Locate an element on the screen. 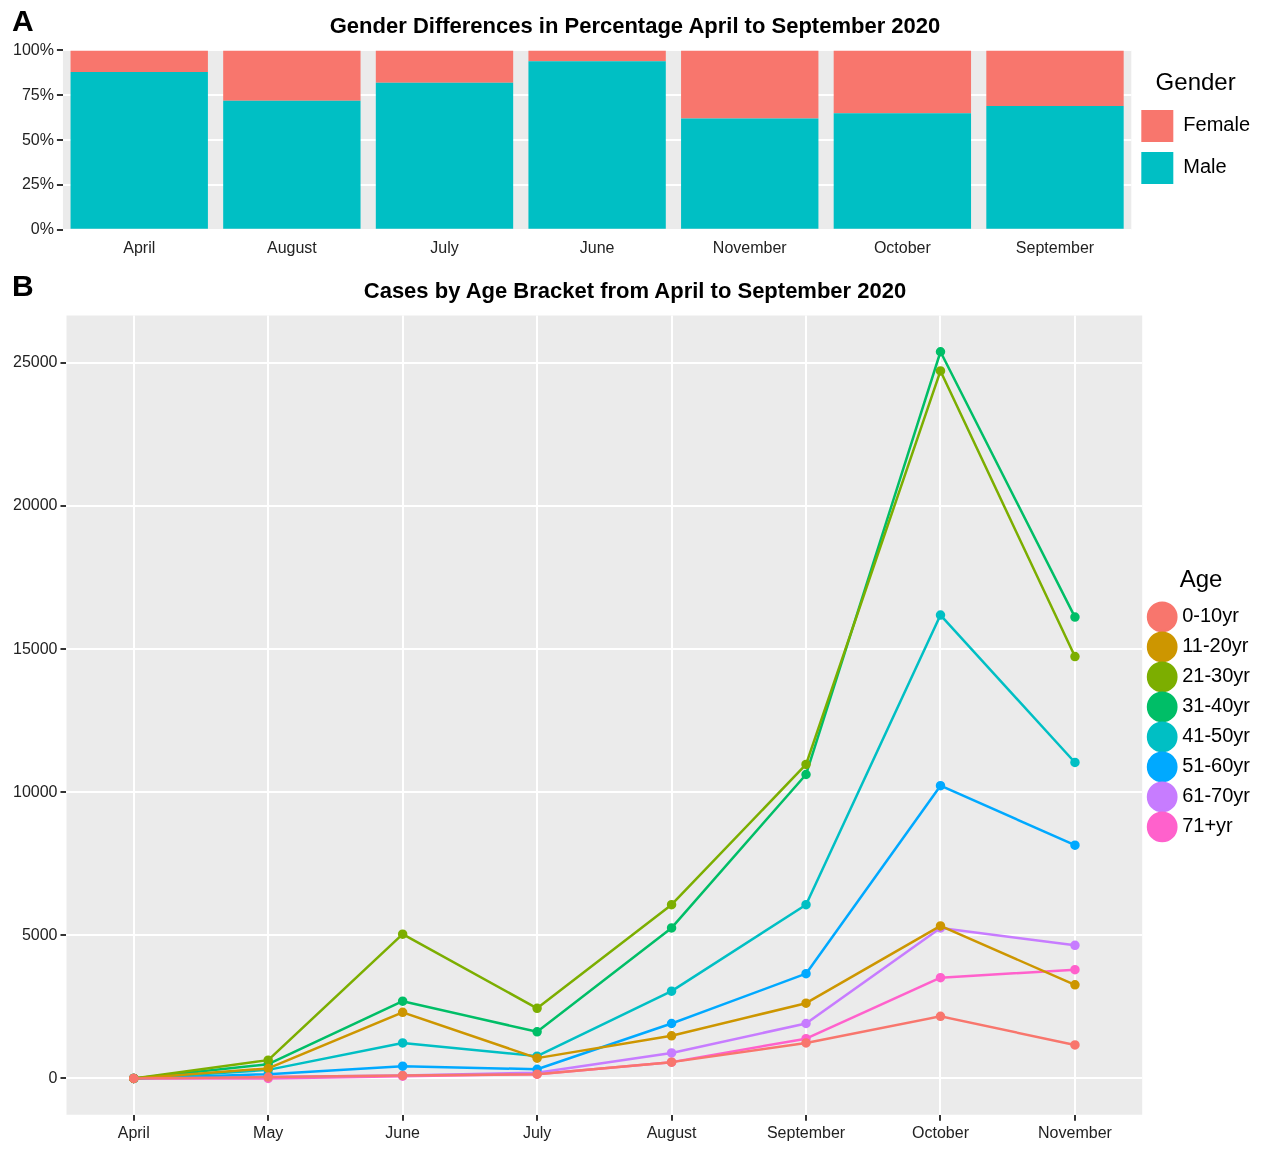  y-tick-label: 20000 is located at coordinates (35, 505).